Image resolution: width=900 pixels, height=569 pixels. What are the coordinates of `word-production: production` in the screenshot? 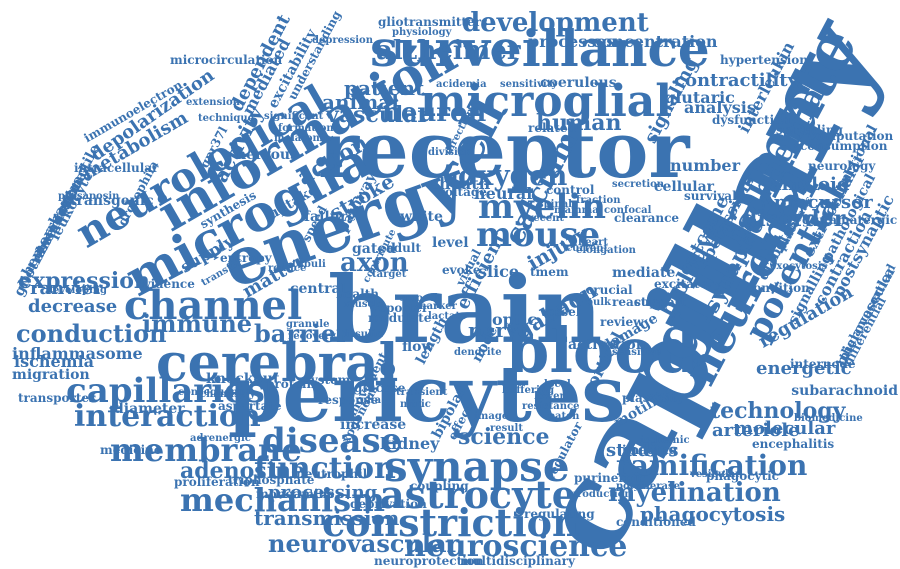 It's located at (601, 494).